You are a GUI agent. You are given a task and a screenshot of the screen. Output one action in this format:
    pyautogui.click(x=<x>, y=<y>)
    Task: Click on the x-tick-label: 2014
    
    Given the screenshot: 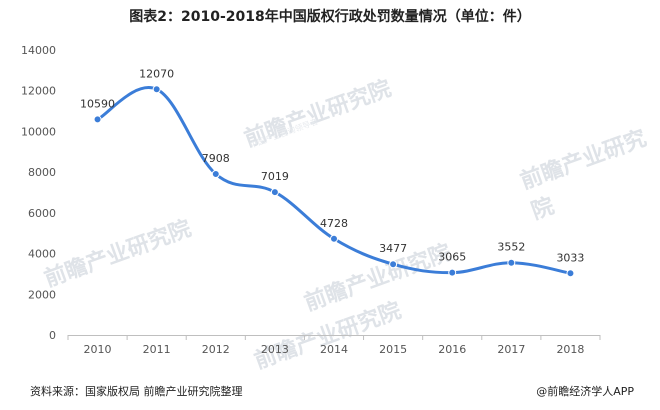 What is the action you would take?
    pyautogui.click(x=334, y=349)
    